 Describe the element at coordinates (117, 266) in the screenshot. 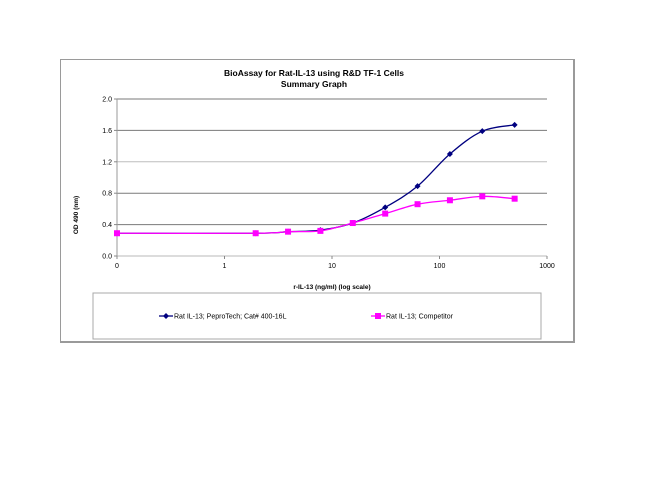

I see `x-tick-label: 0` at that location.